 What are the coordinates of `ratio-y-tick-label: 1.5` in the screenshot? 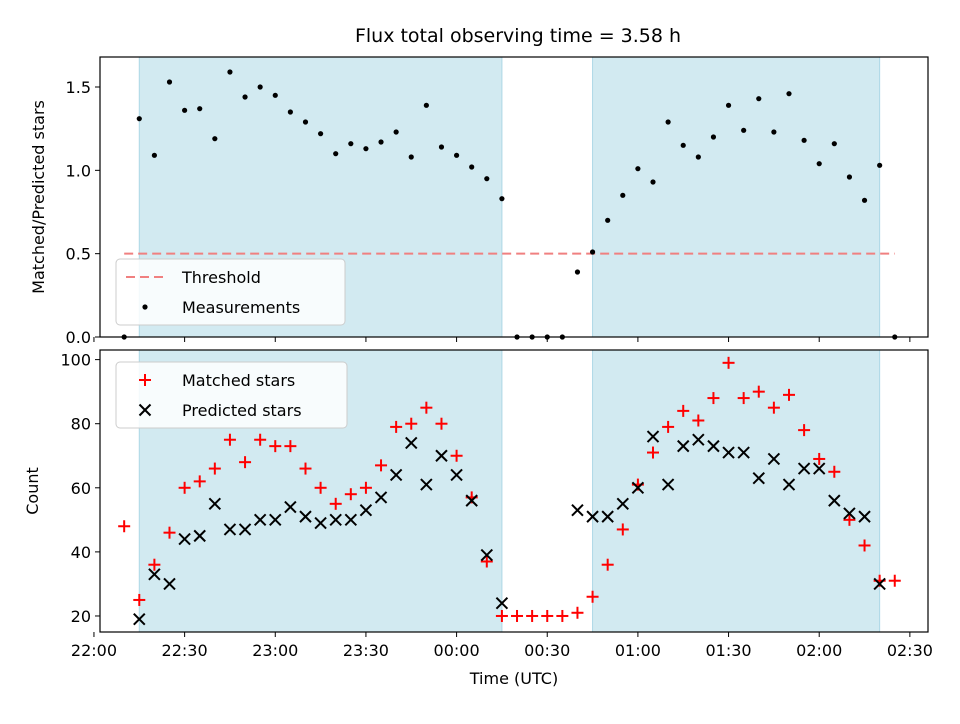 It's located at (78, 87).